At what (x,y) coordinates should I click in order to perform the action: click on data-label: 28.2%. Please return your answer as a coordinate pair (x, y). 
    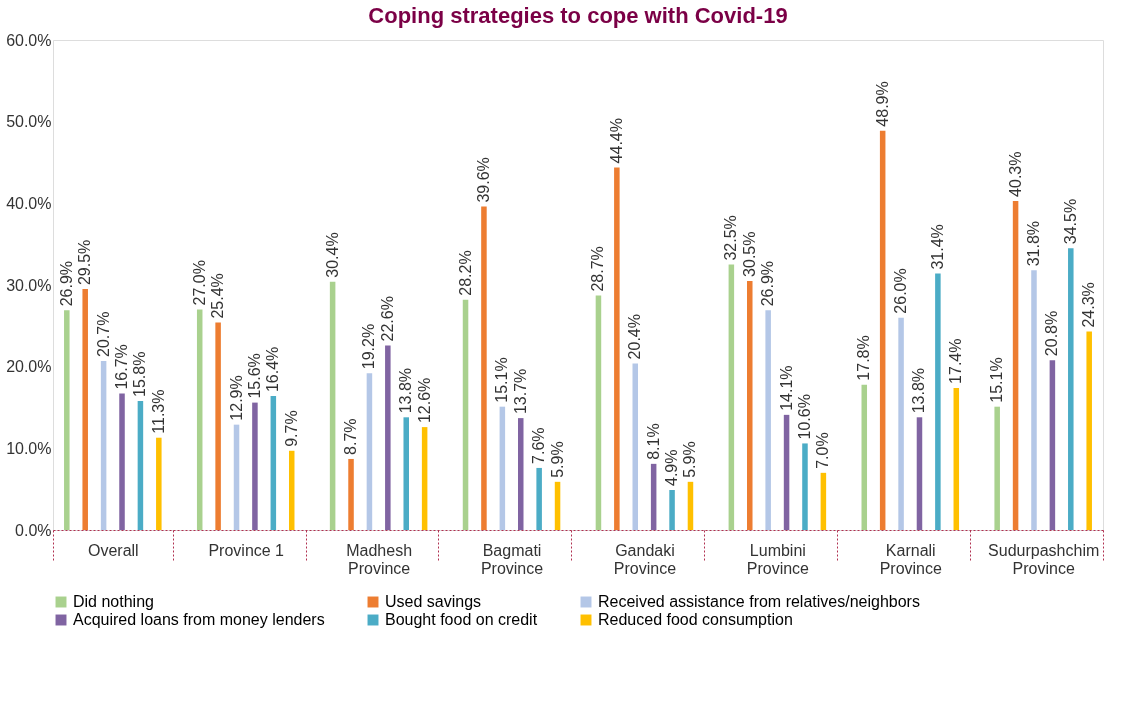
    Looking at the image, I should click on (465, 273).